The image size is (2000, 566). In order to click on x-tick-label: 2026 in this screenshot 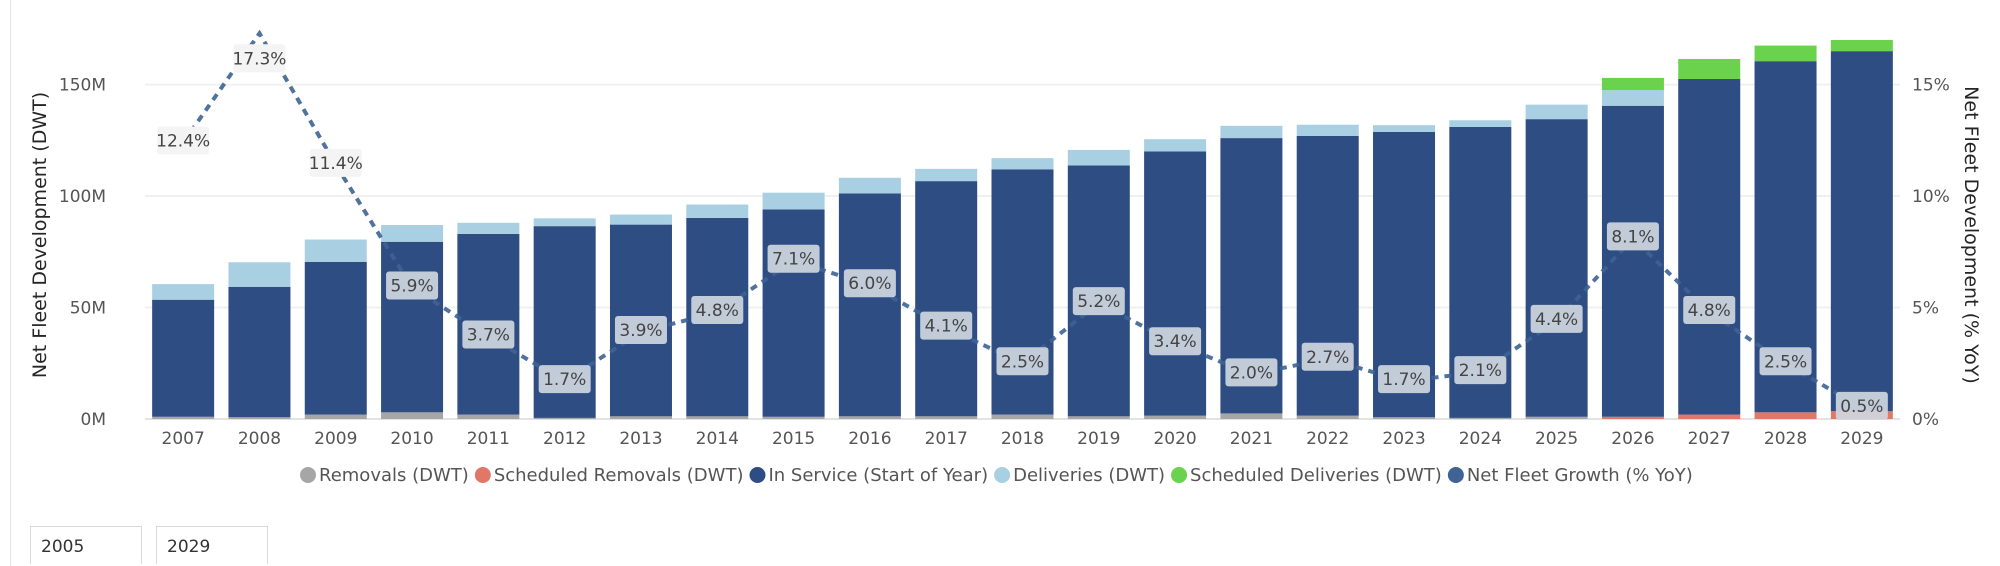, I will do `click(1632, 439)`.